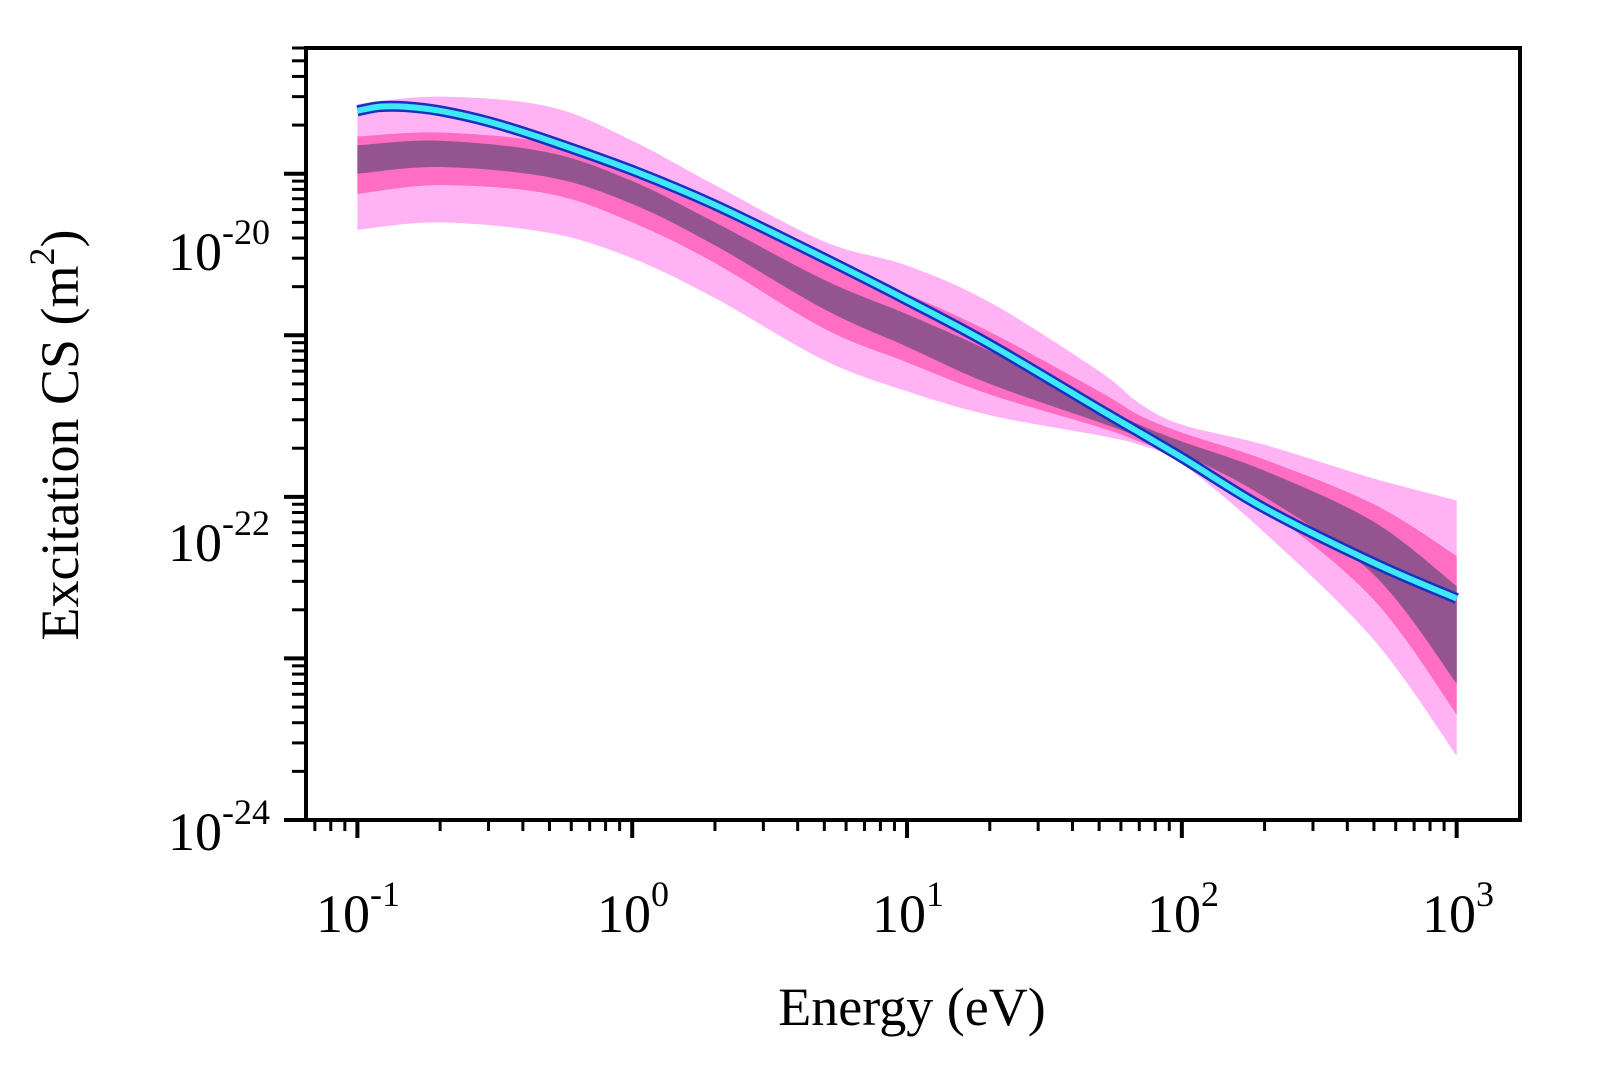 Image resolution: width=1600 pixels, height=1077 pixels. I want to click on x-axis-label: Energy (eV), so click(911, 1007).